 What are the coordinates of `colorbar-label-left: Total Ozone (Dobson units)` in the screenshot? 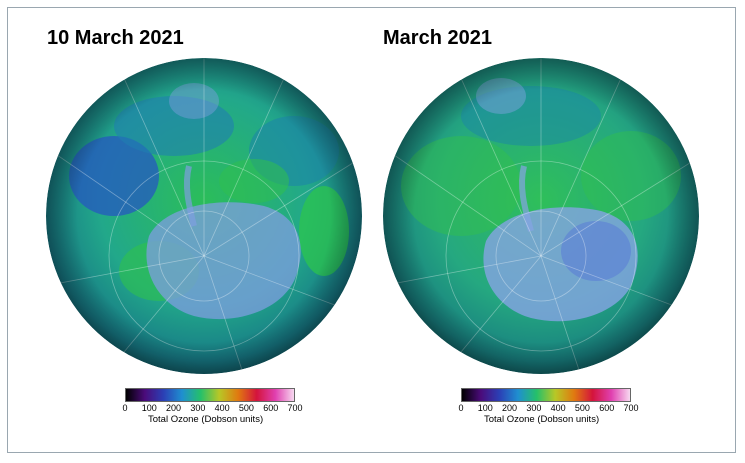 It's located at (206, 419).